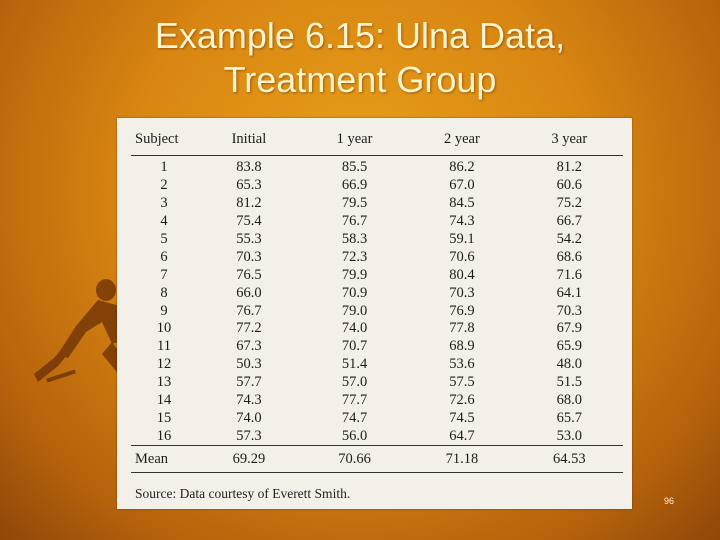 The width and height of the screenshot is (720, 540). I want to click on table-cell: 80.4, so click(462, 274).